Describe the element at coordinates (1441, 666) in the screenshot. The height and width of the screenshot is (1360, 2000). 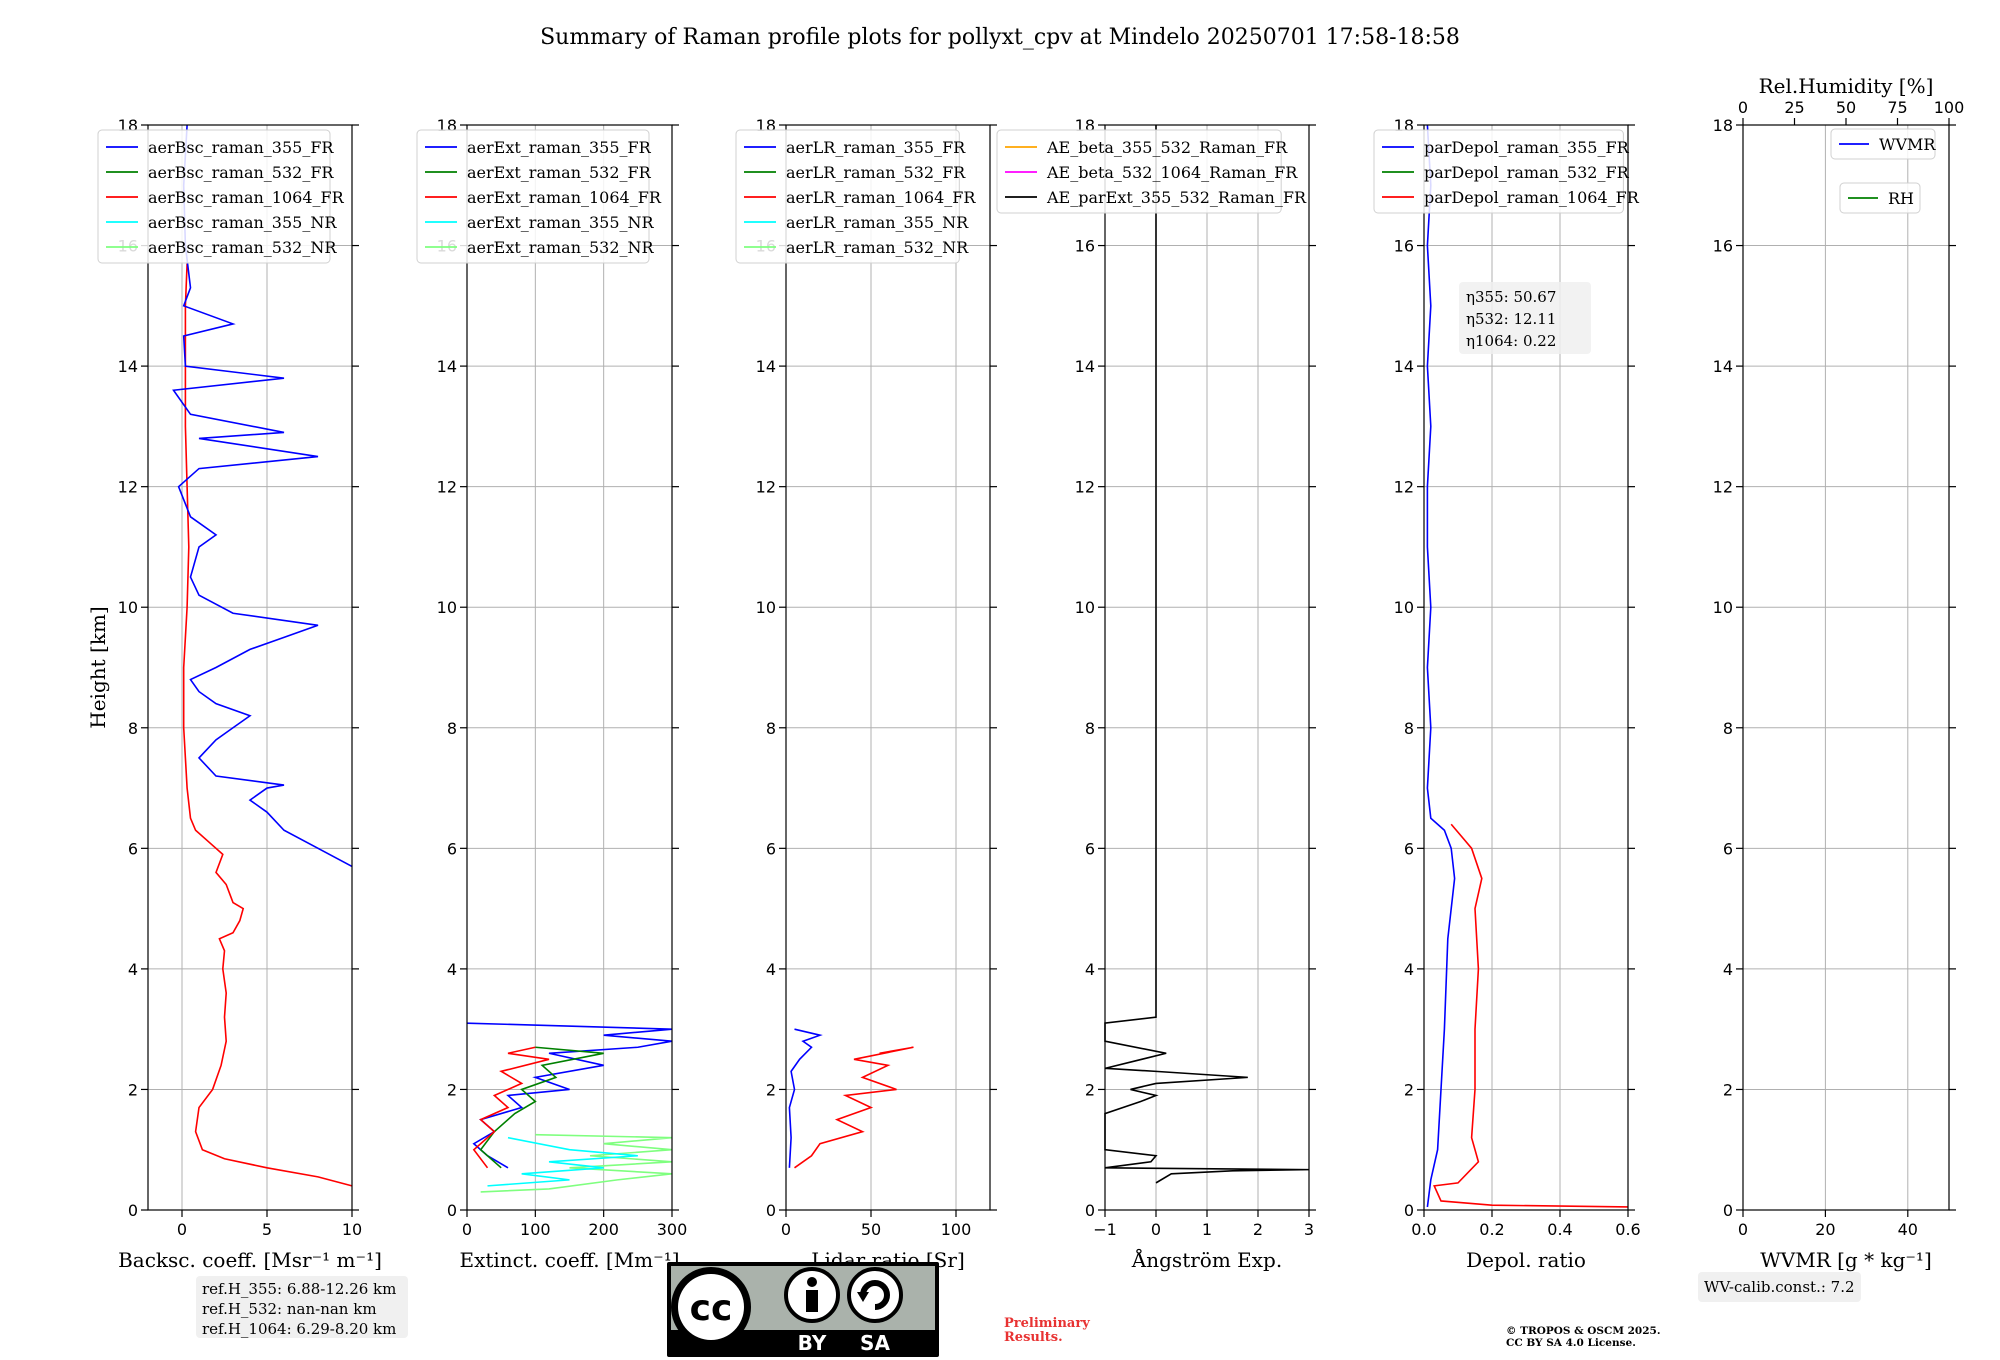
I see `series-line-parDepol_raman_355_FR` at that location.